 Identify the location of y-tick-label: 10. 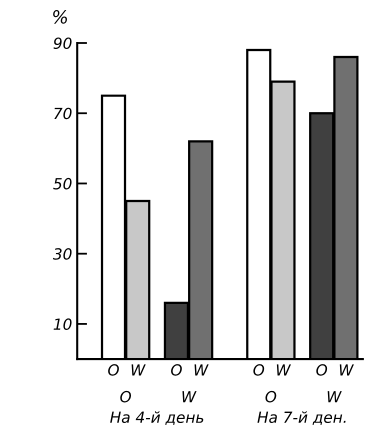
(63, 324).